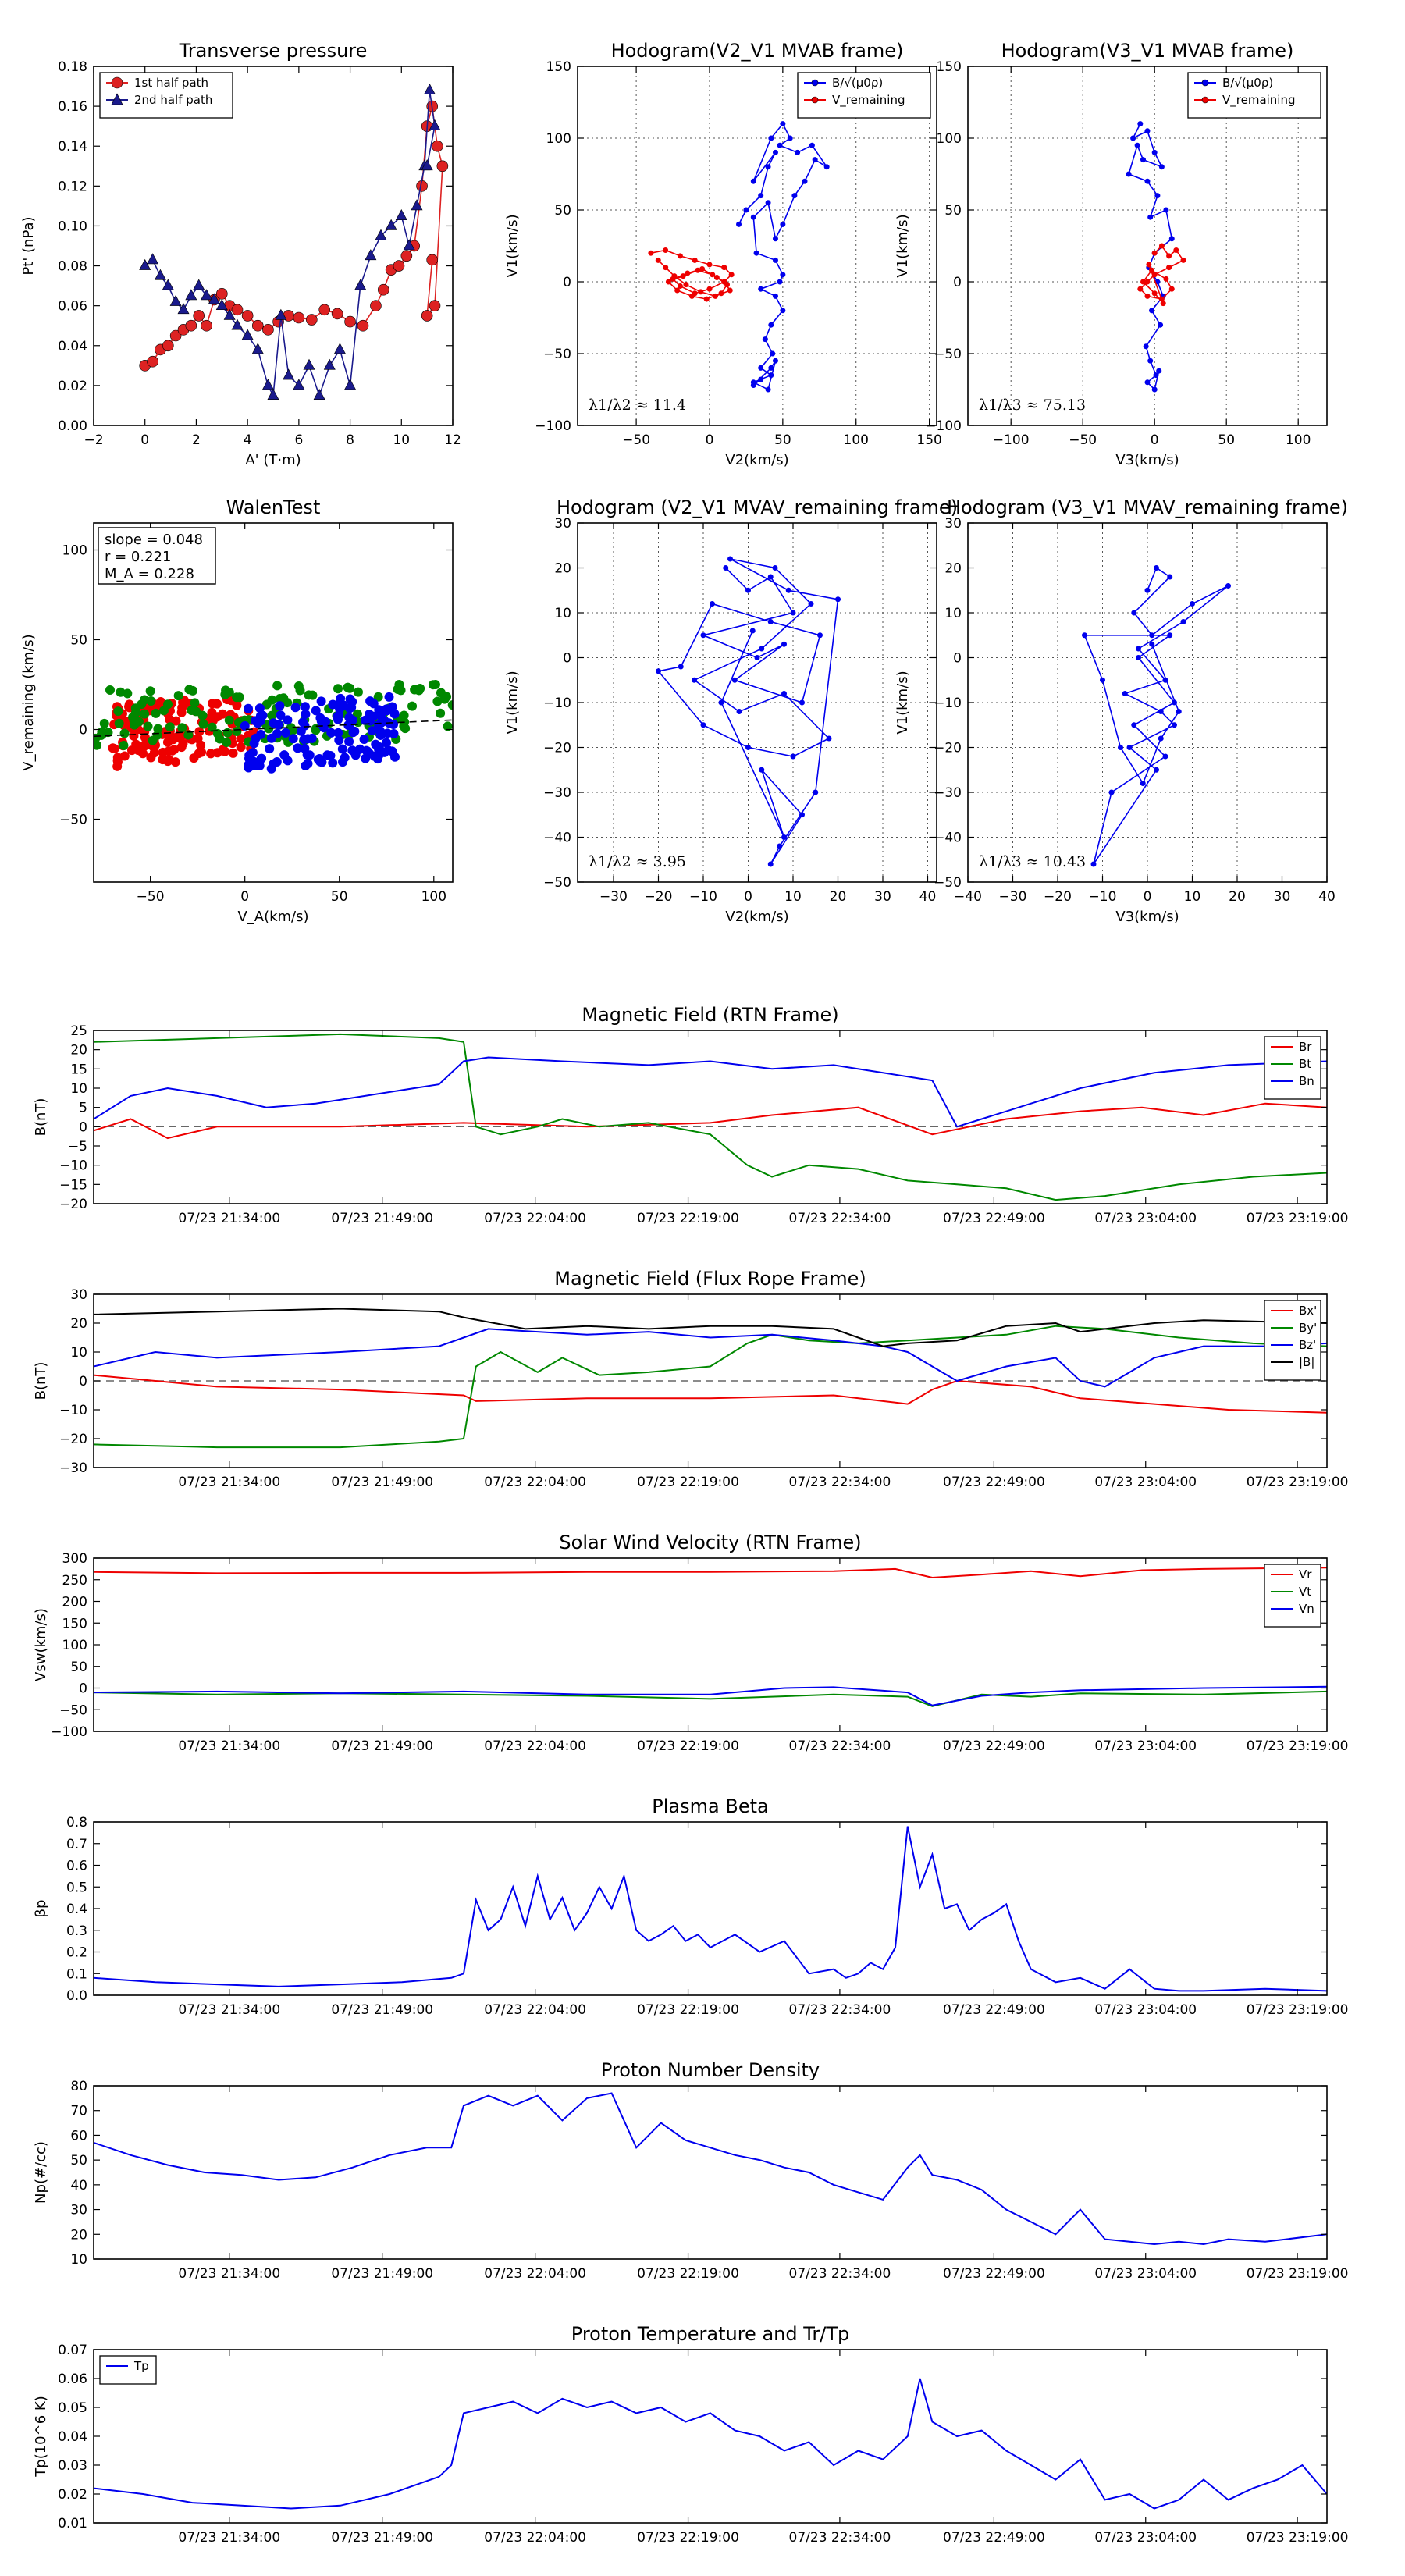 This screenshot has width=1405, height=2576. Describe the element at coordinates (452, 440) in the screenshot. I see `x-tick-label: 12` at that location.